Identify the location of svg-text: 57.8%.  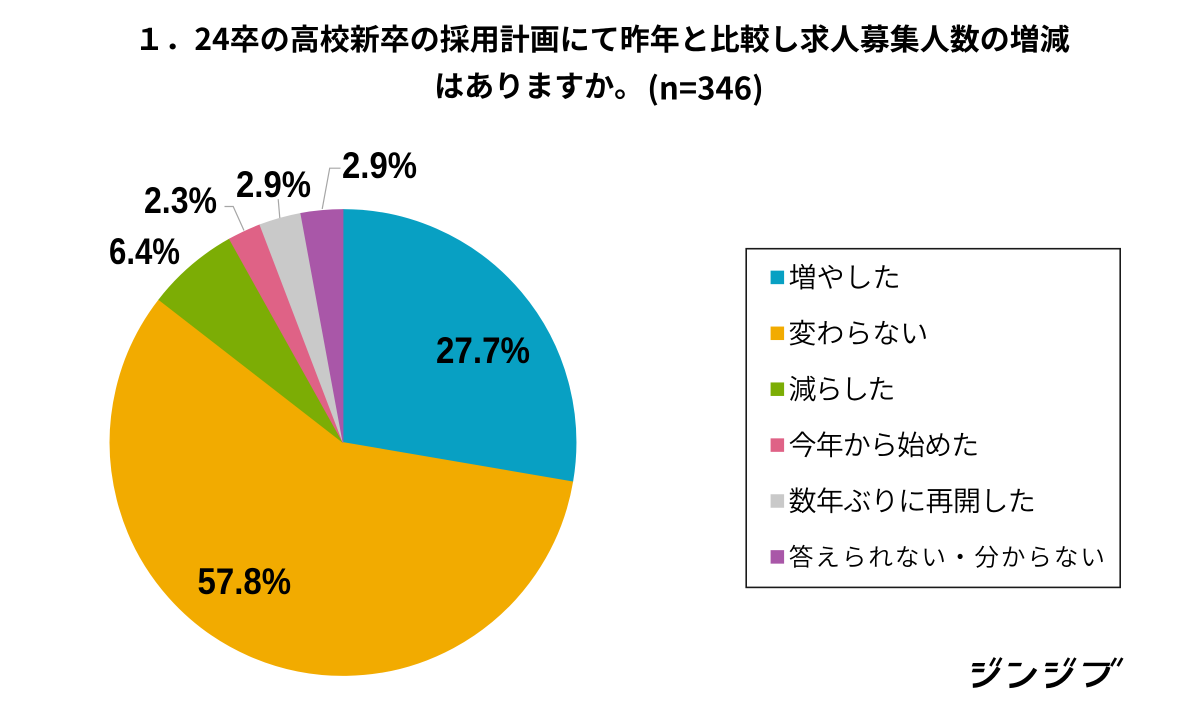
(245, 581).